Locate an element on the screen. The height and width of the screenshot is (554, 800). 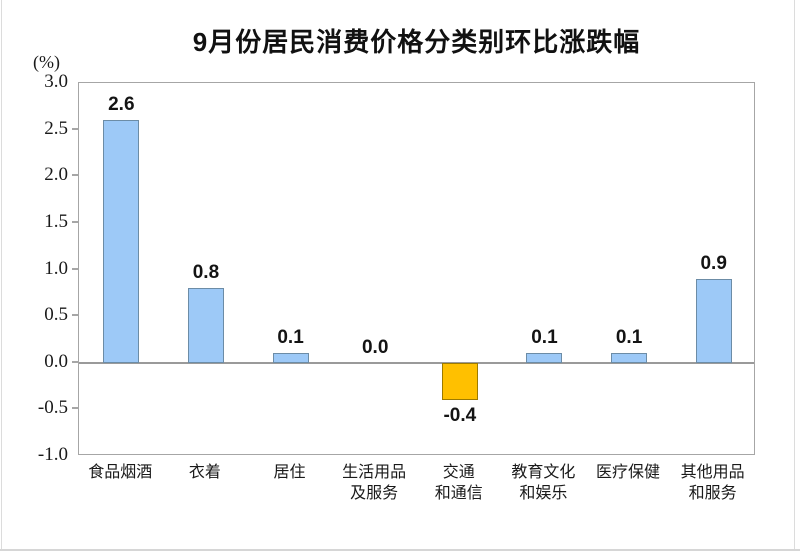
category-label-3: 居住 is located at coordinates (289, 472).